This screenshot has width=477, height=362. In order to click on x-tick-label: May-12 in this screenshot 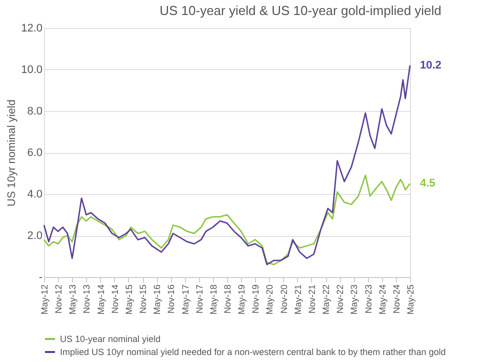, I will do `click(45, 299)`.